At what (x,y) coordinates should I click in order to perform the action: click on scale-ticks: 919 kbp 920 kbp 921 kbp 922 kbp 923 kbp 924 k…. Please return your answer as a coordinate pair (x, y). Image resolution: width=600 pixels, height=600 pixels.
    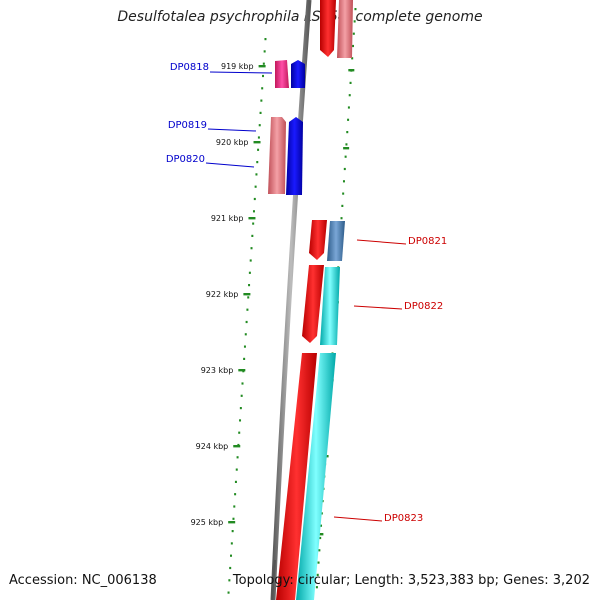
    Looking at the image, I should click on (228, 294).